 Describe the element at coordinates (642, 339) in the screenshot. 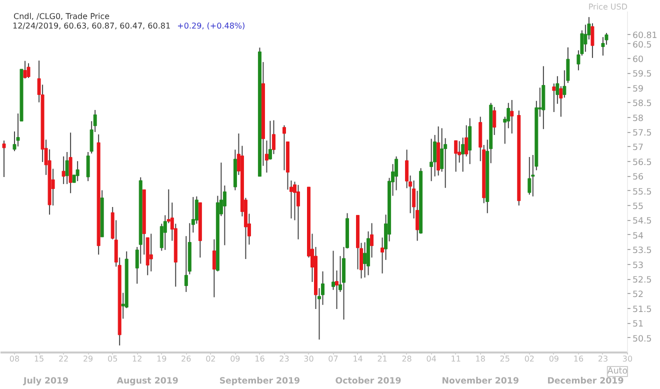

I see `y-tick-label: 50.5` at that location.